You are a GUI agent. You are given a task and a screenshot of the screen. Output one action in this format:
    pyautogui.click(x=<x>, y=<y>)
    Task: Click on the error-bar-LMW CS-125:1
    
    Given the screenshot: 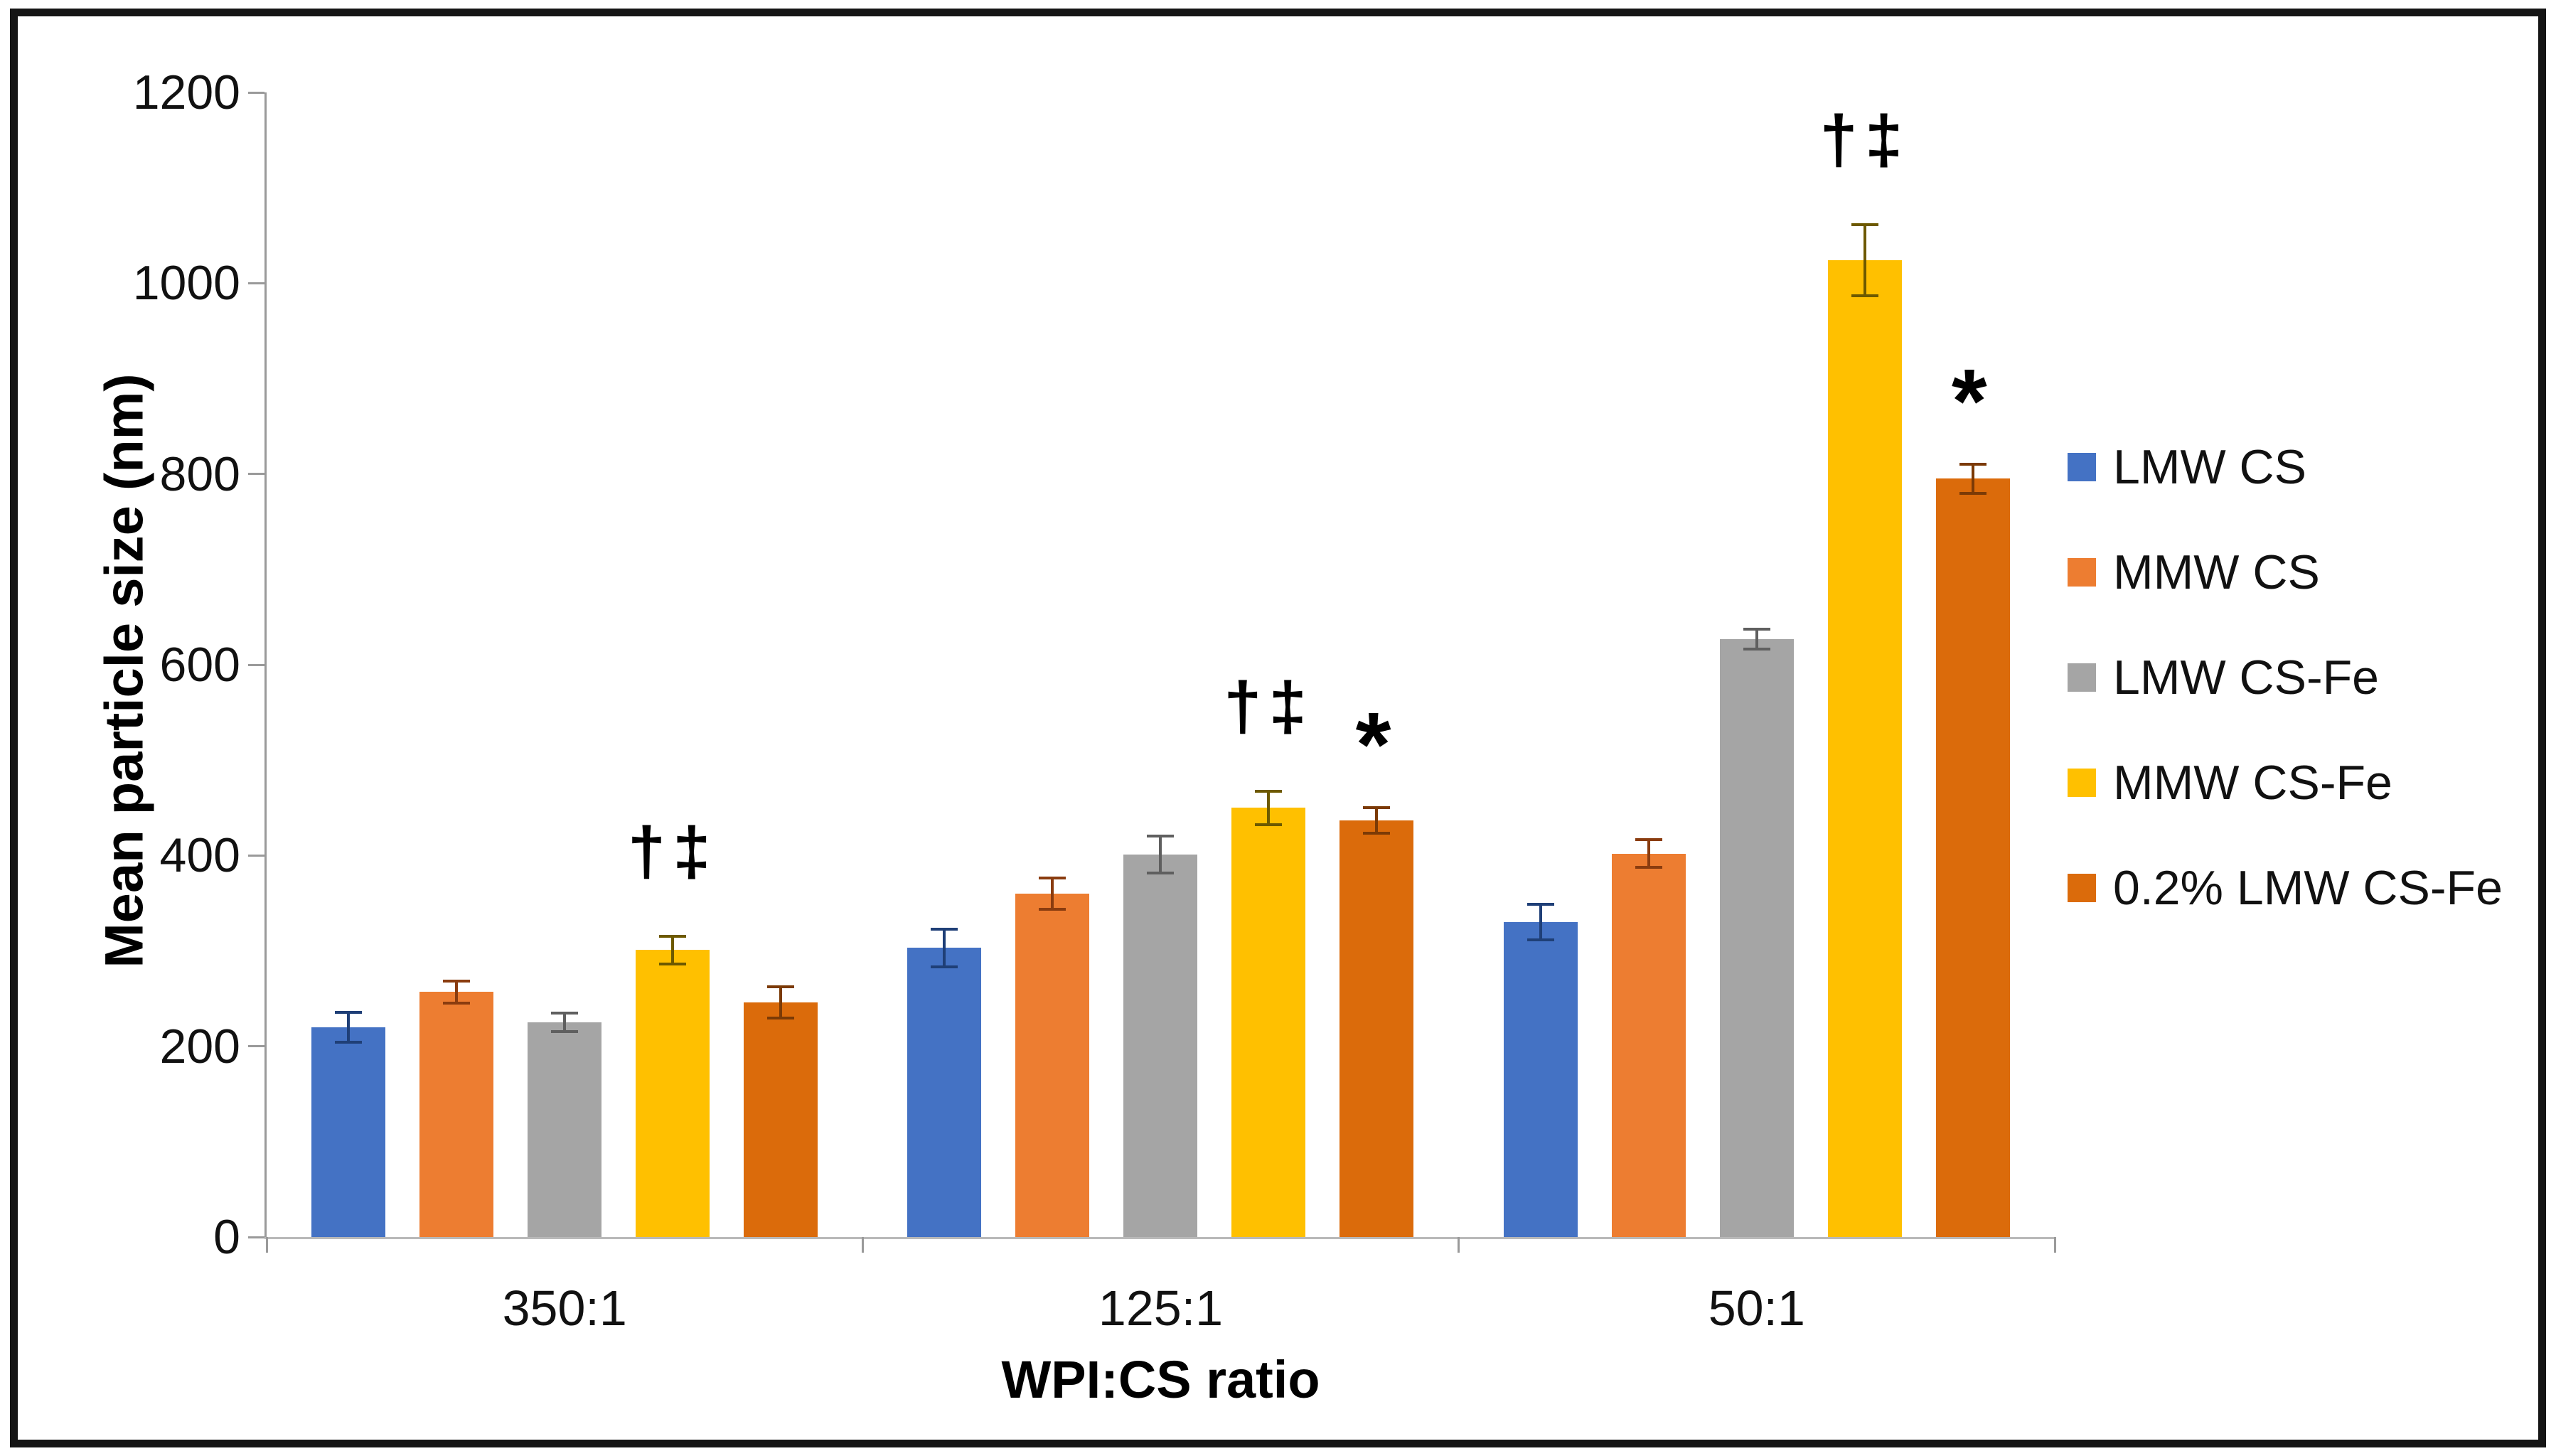 What is the action you would take?
    pyautogui.click(x=944, y=948)
    